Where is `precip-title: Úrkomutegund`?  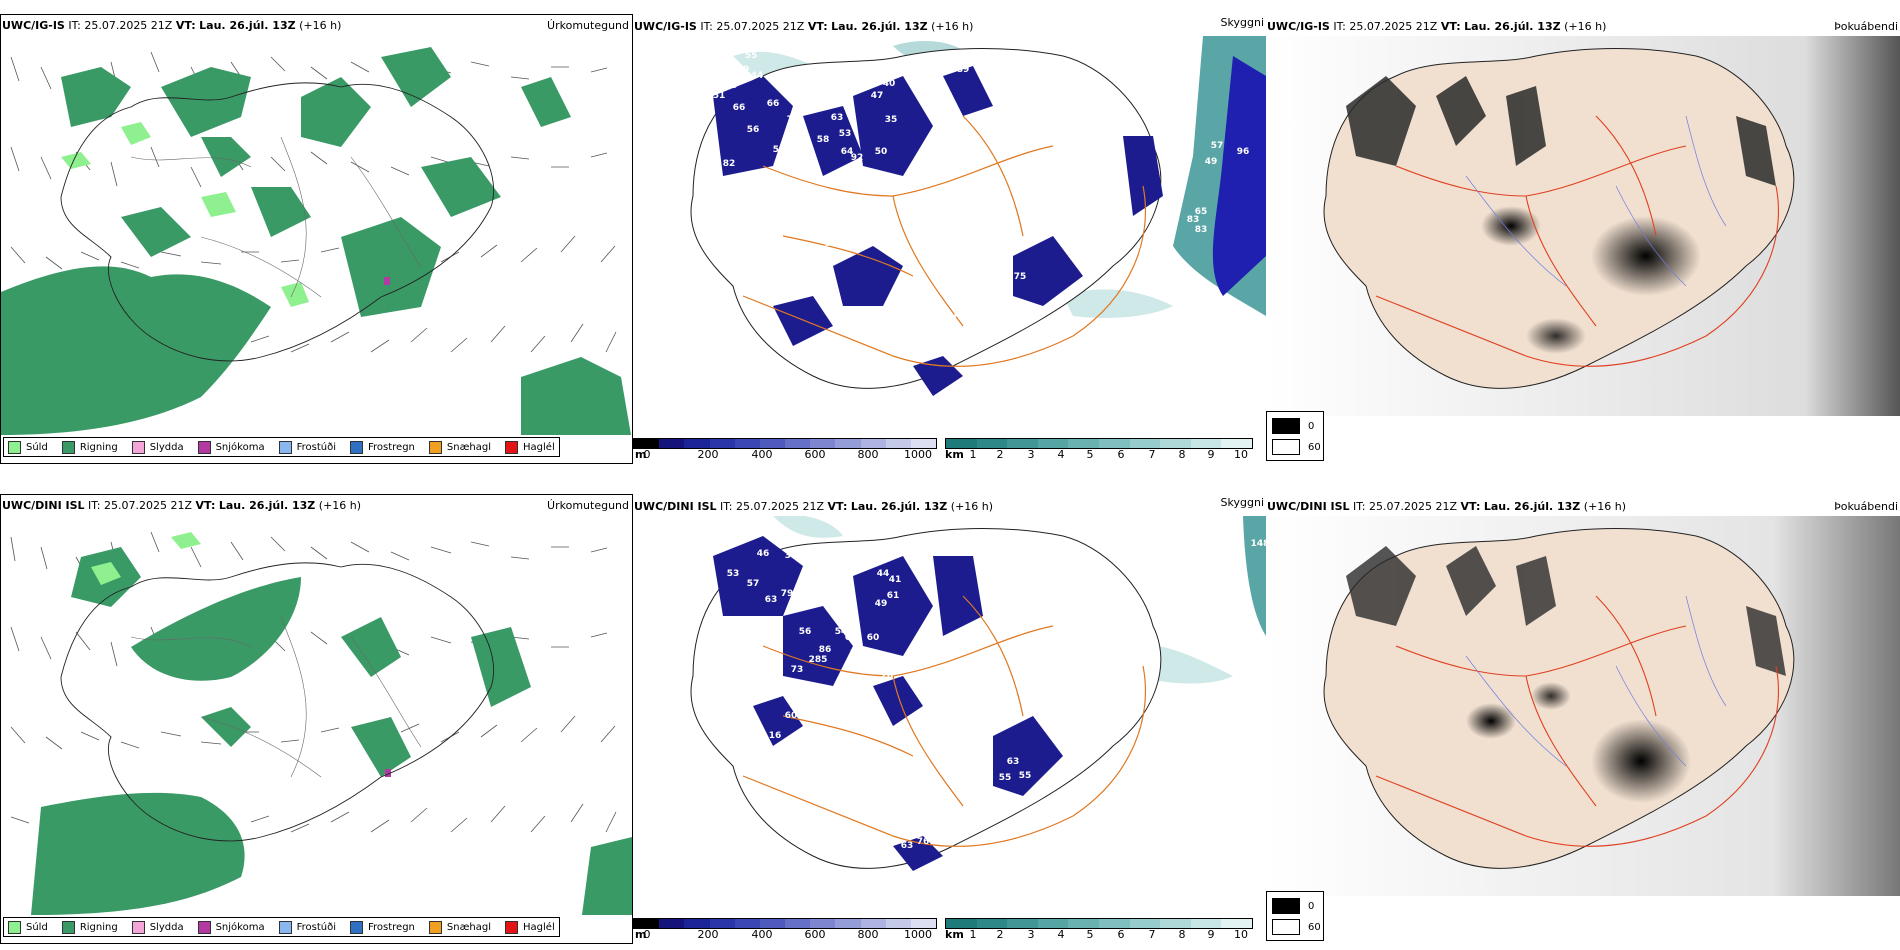 precip-title: Úrkomutegund is located at coordinates (588, 505).